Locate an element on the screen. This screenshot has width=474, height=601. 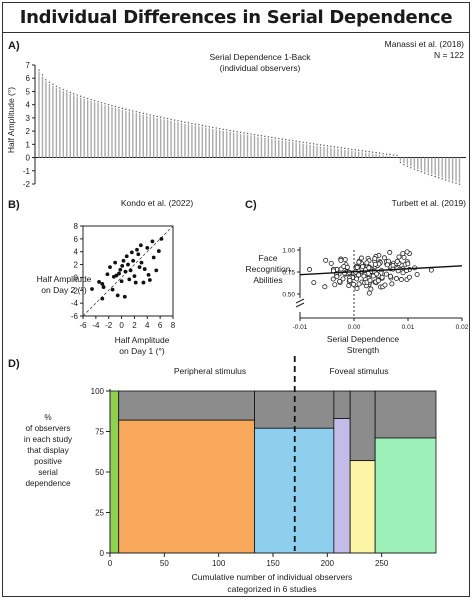
panel-c-x-tick-label: 0.00 is located at coordinates (354, 327).